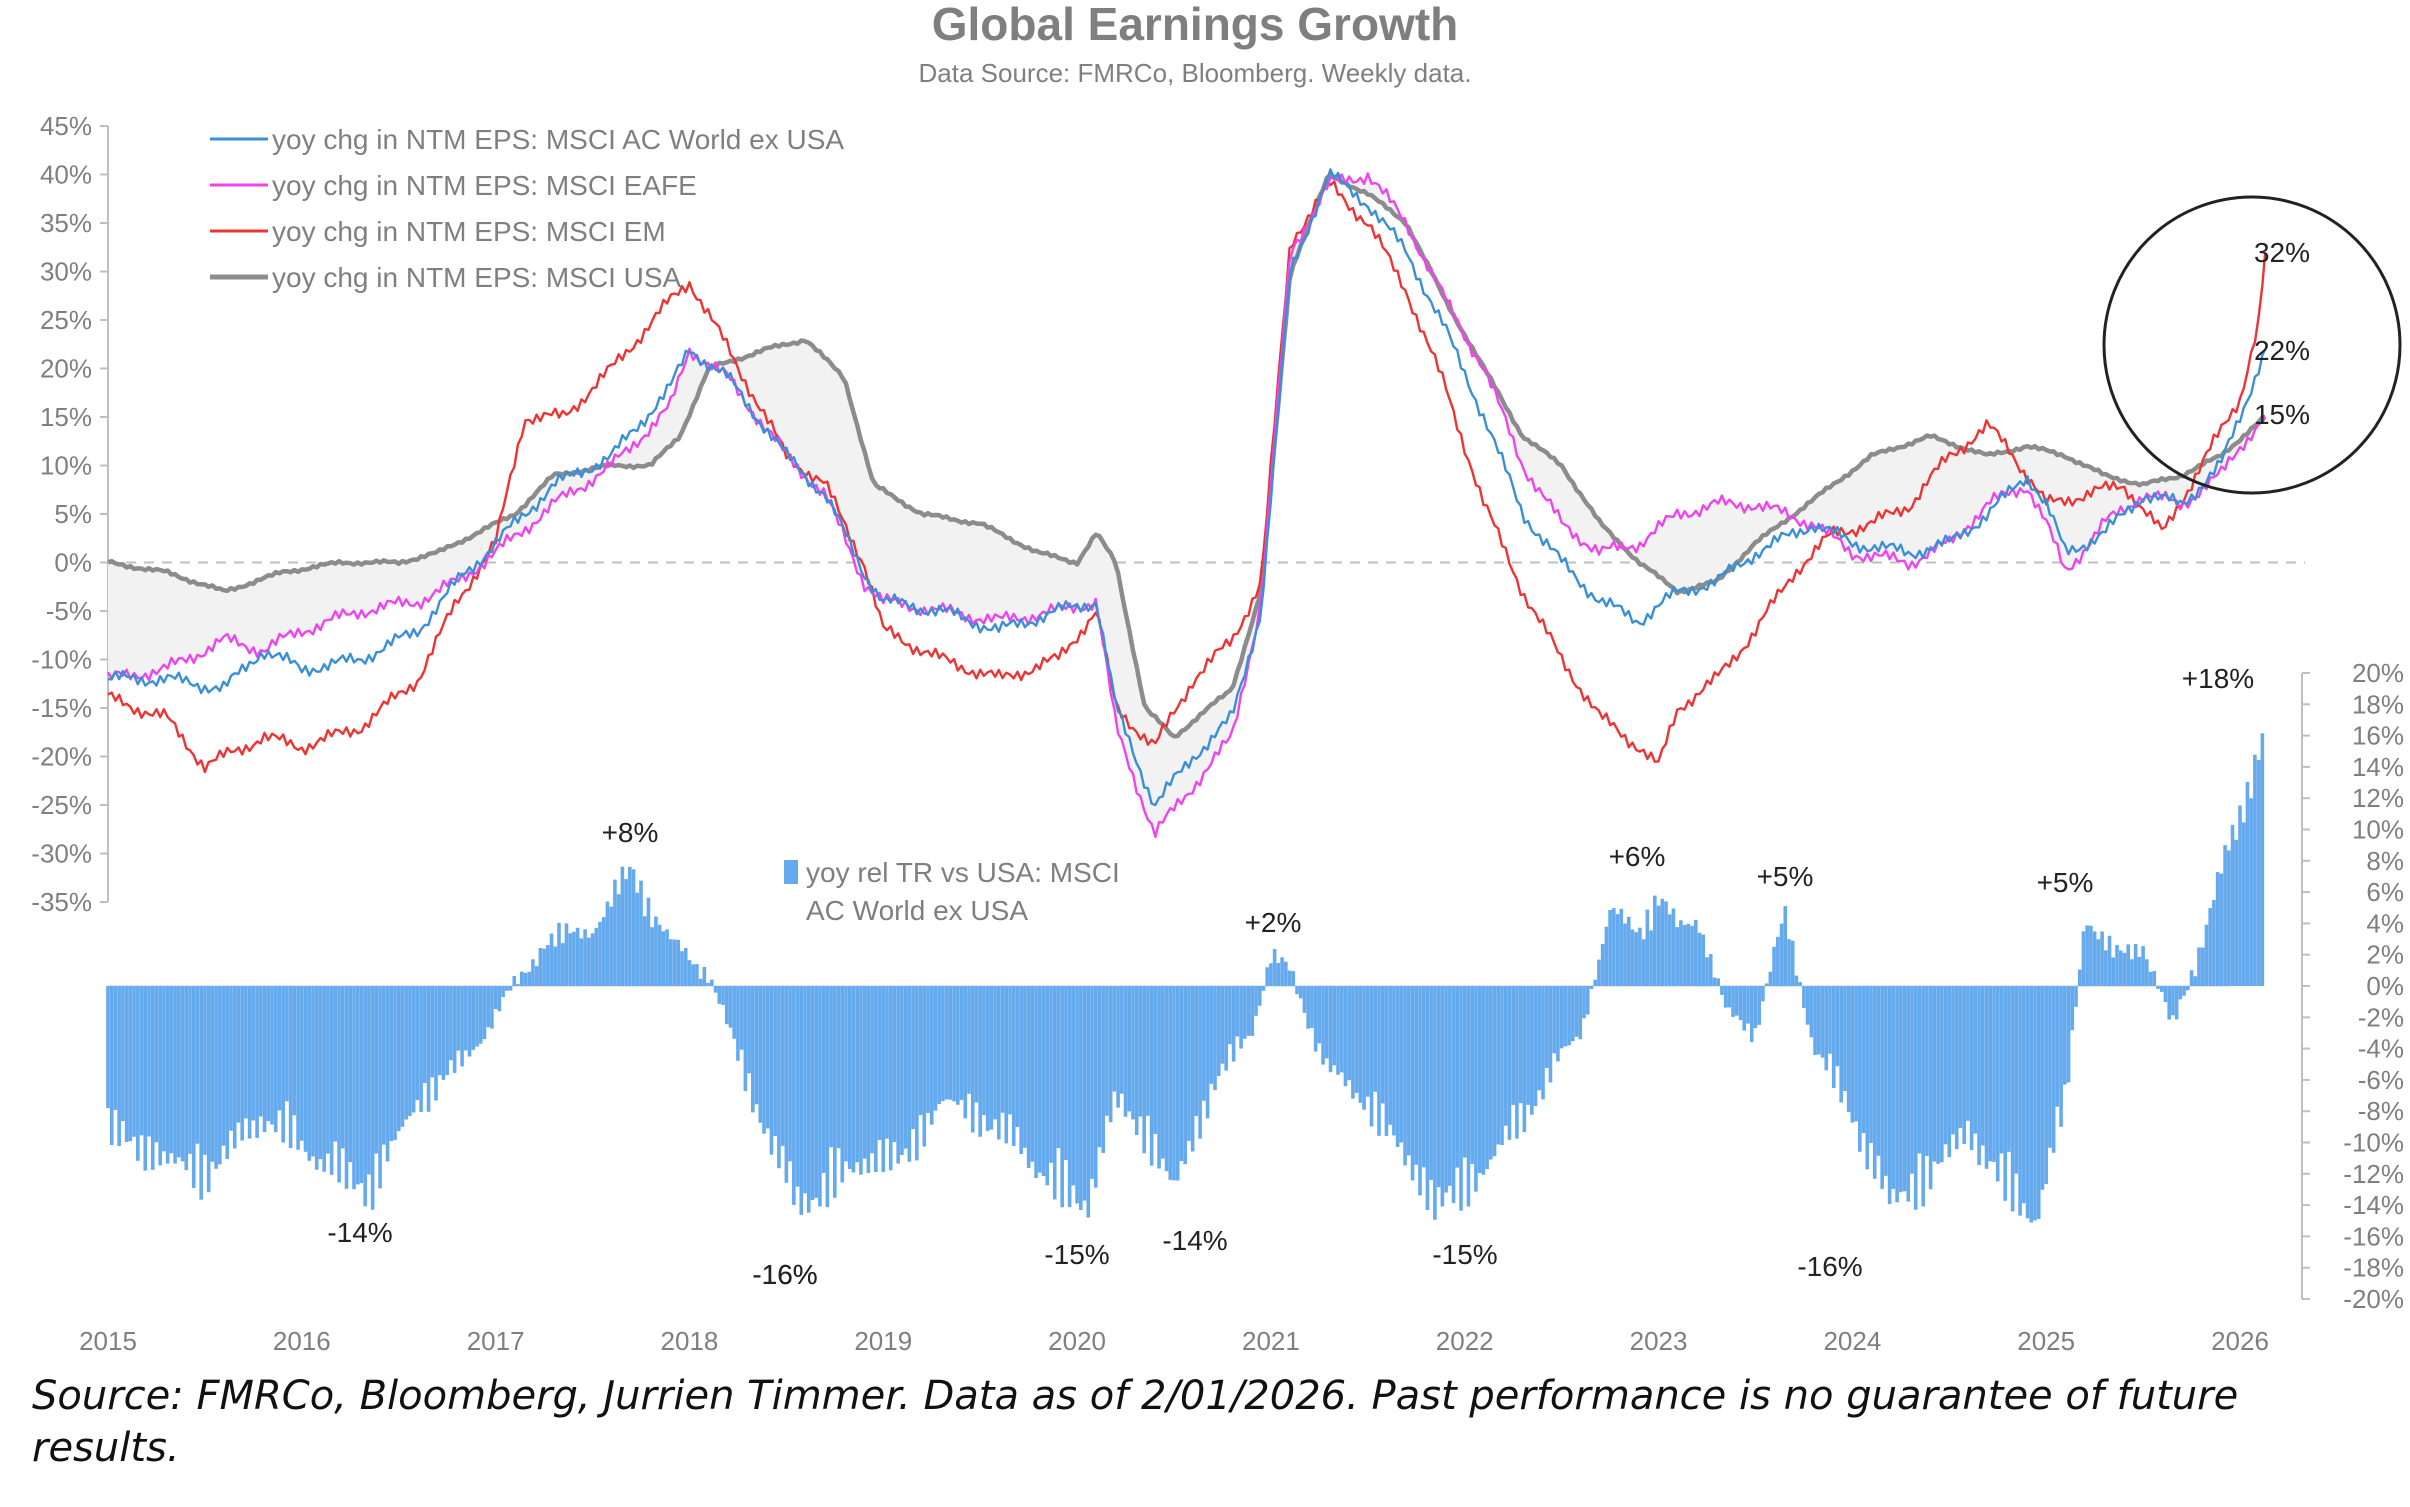 This screenshot has width=2410, height=1507. I want to click on x-axis-tick-label: 2023, so click(1659, 1341).